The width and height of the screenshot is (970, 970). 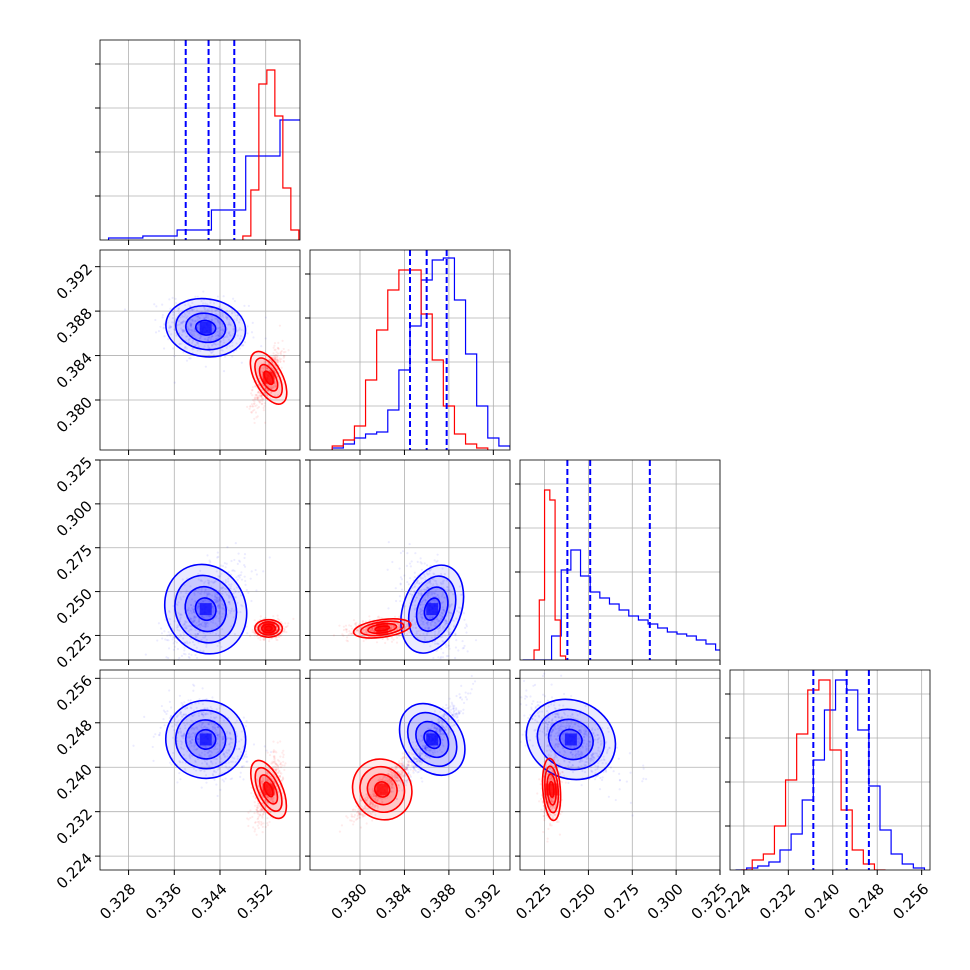 What do you see at coordinates (200, 350) in the screenshot?
I see `panel-frame` at bounding box center [200, 350].